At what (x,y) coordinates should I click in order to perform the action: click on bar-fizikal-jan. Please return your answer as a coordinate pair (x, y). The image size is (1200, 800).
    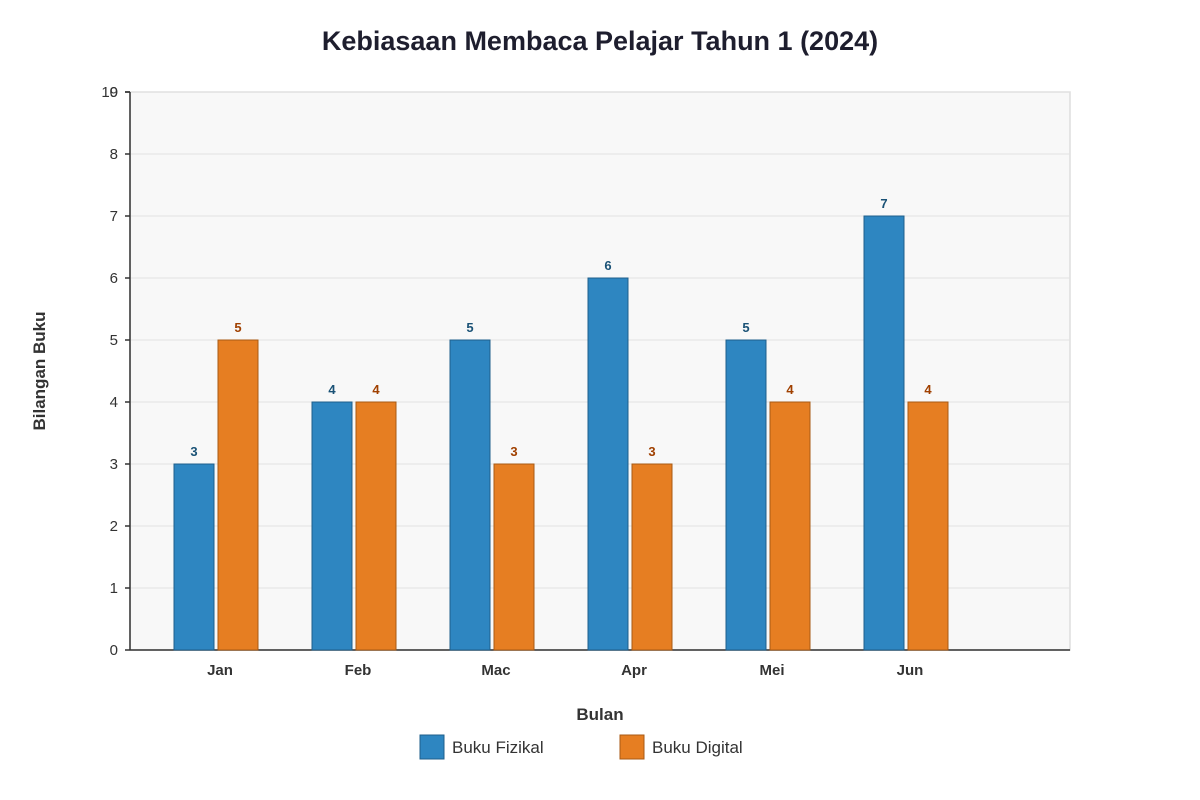
    Looking at the image, I should click on (194, 557).